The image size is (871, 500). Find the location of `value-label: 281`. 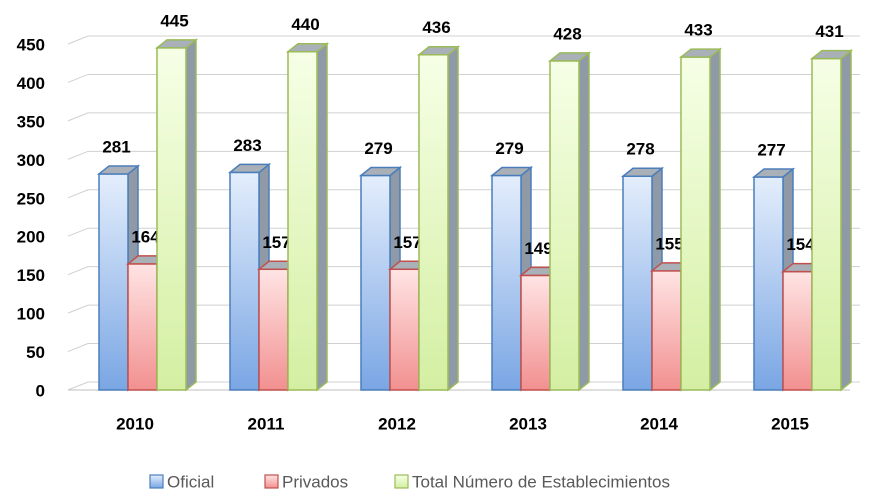

value-label: 281 is located at coordinates (116, 146).